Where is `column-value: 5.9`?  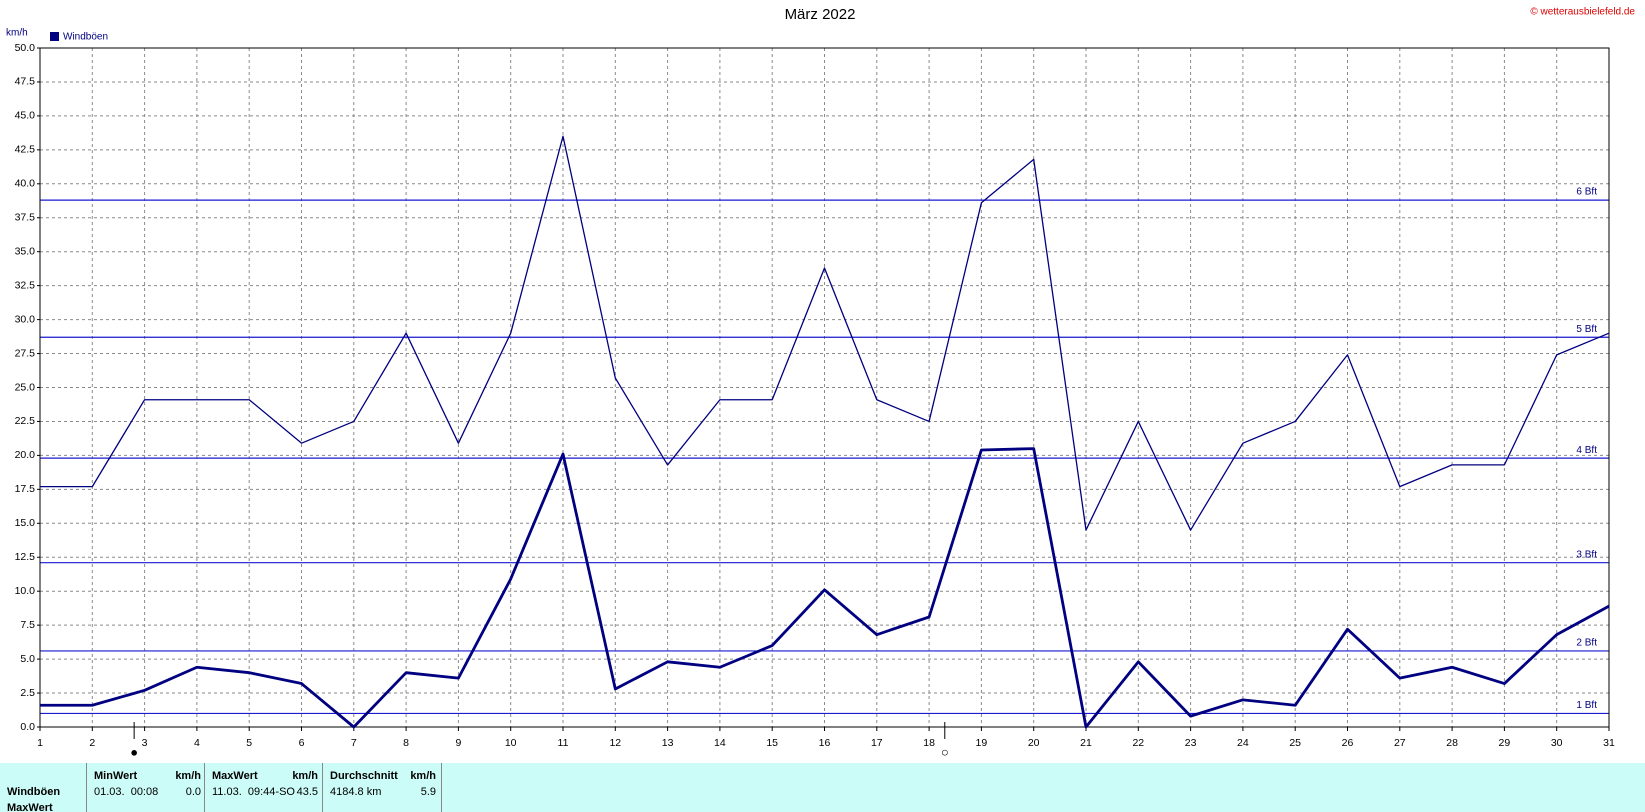
column-value: 5.9 is located at coordinates (428, 792).